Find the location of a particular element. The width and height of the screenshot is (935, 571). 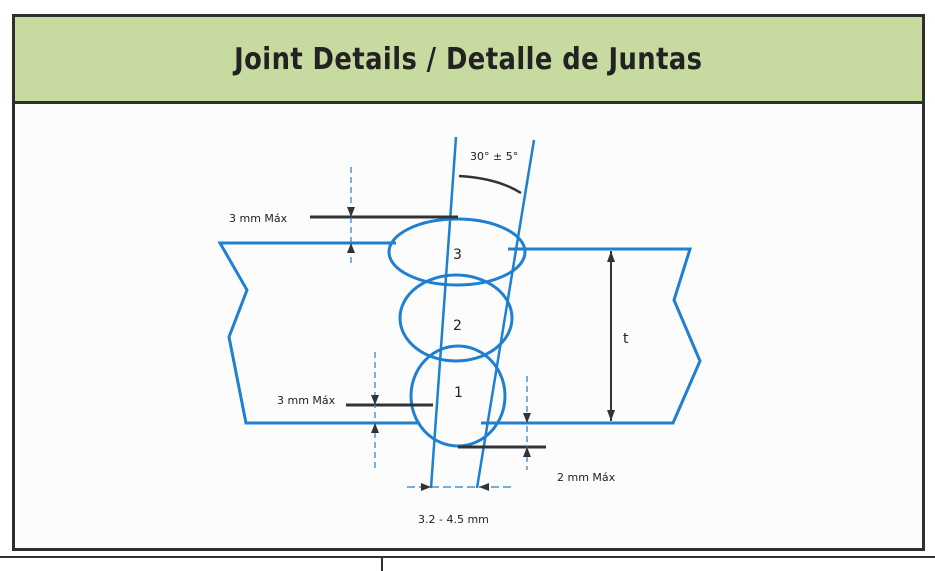

thickness-arrow-top is located at coordinates (611, 256).